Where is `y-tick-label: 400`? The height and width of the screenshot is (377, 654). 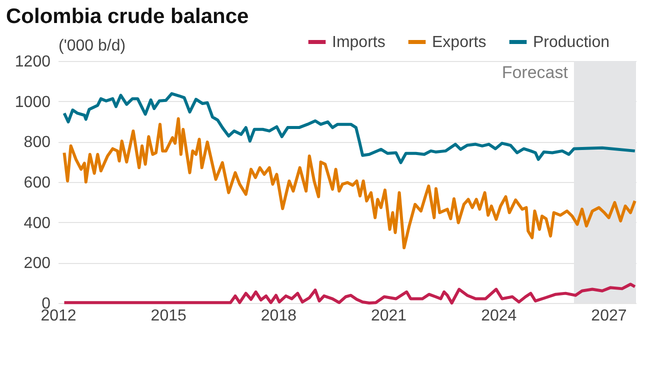 y-tick-label: 400 is located at coordinates (37, 223).